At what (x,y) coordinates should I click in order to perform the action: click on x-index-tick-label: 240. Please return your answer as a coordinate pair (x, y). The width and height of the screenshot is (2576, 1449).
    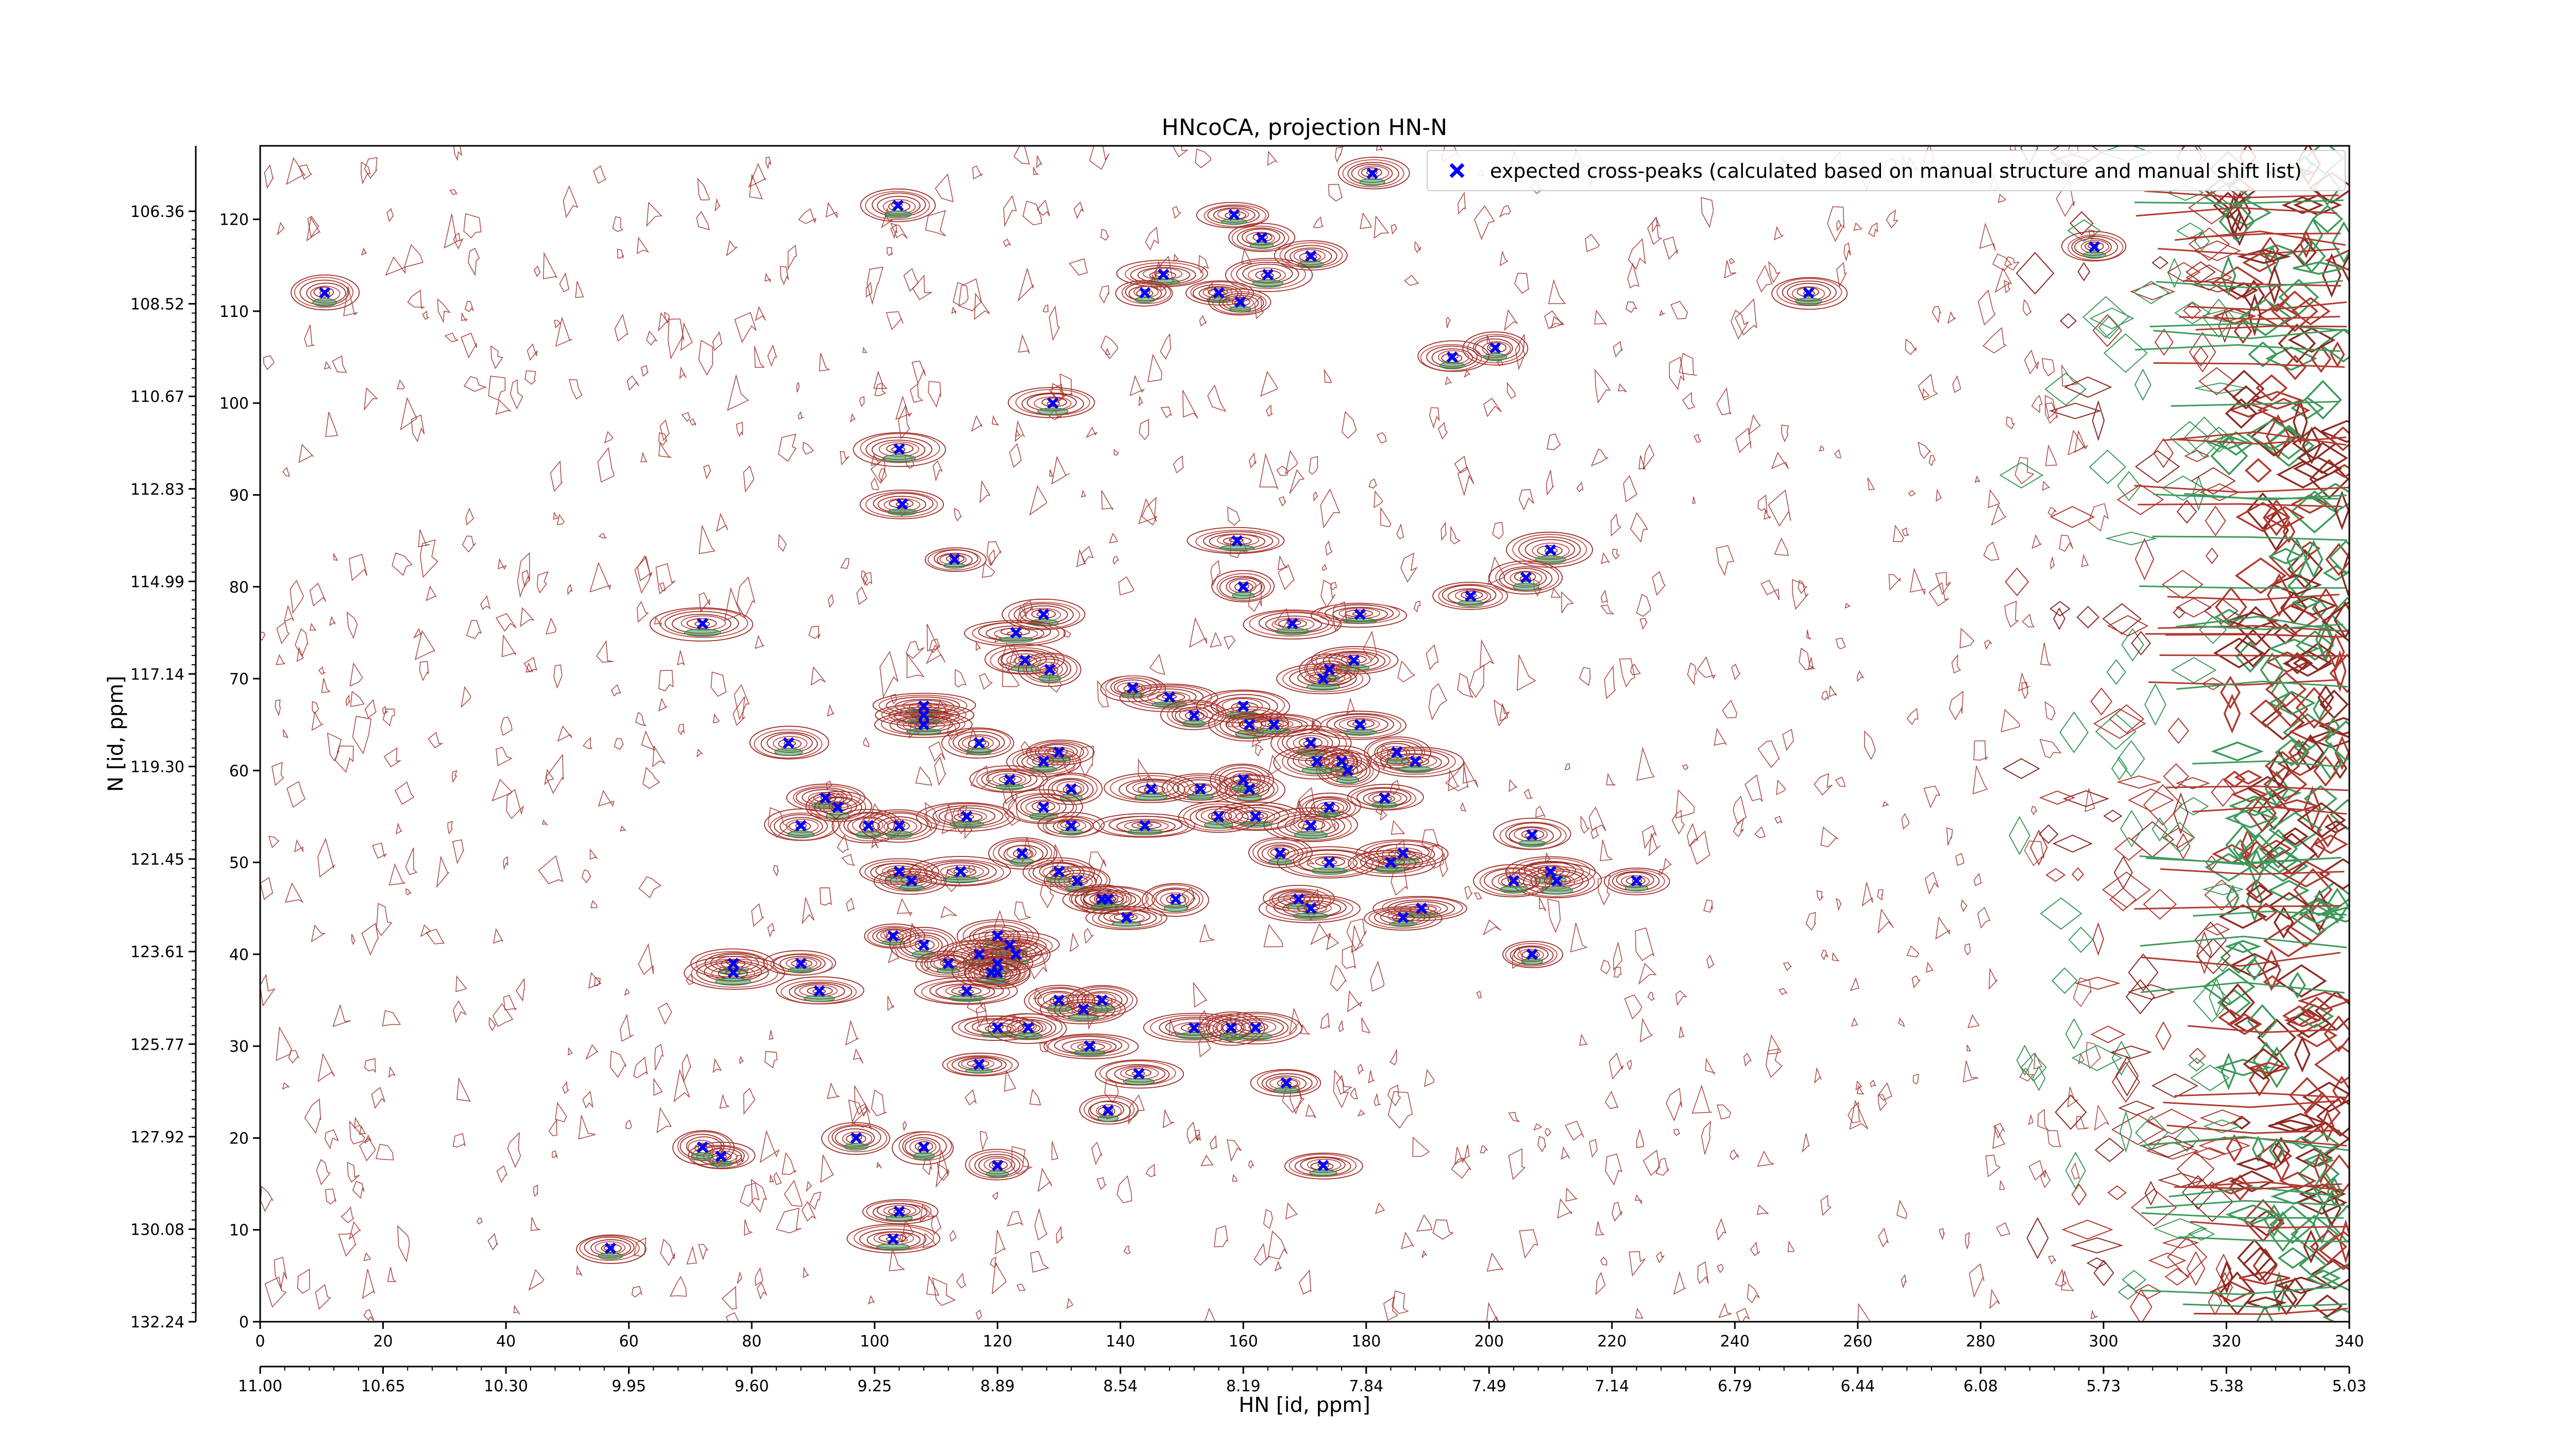
    Looking at the image, I should click on (1735, 1342).